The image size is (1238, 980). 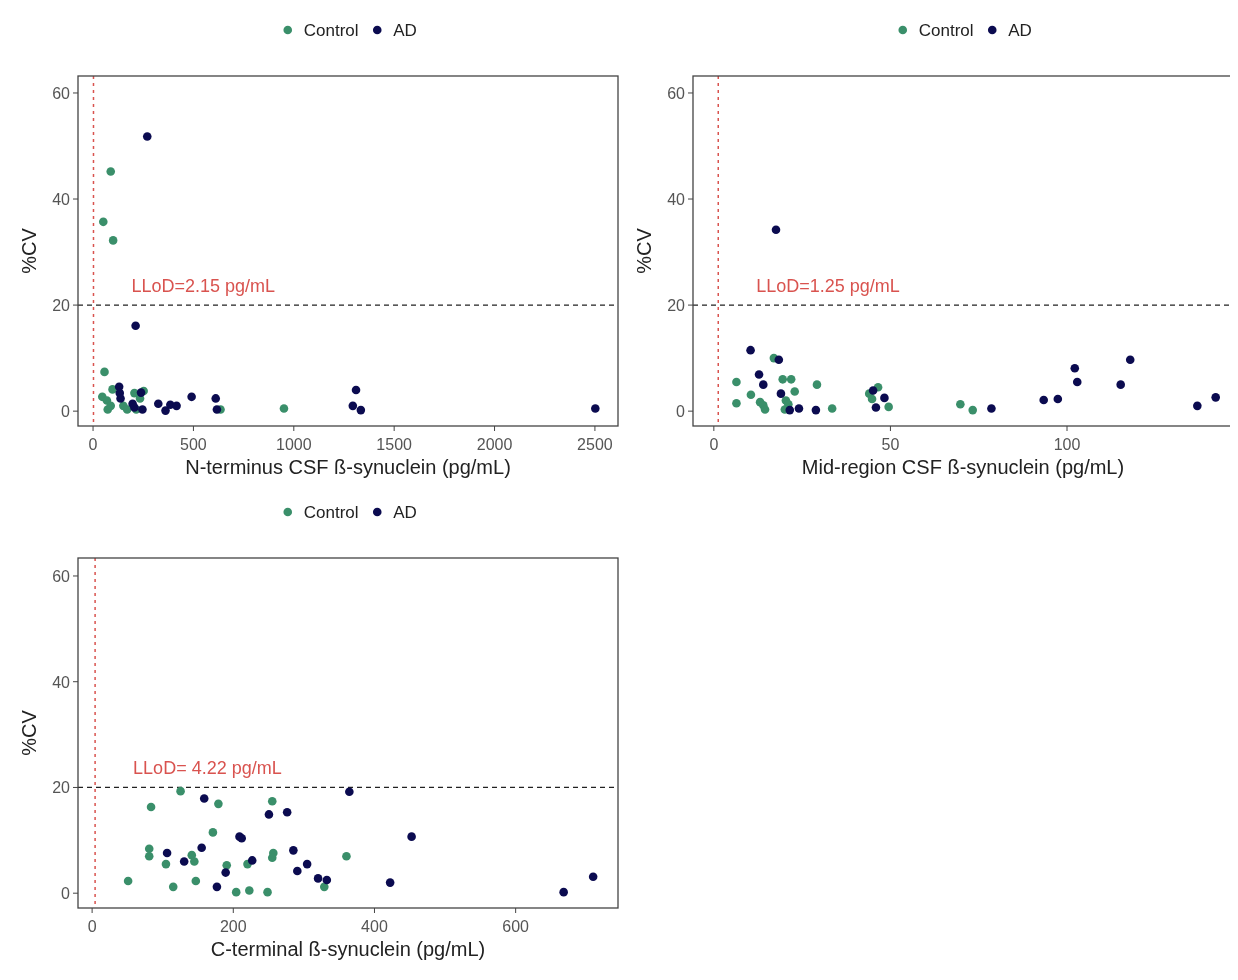 I want to click on ref-line-label: LLoD=1.25 pg/mL, so click(x=828, y=286).